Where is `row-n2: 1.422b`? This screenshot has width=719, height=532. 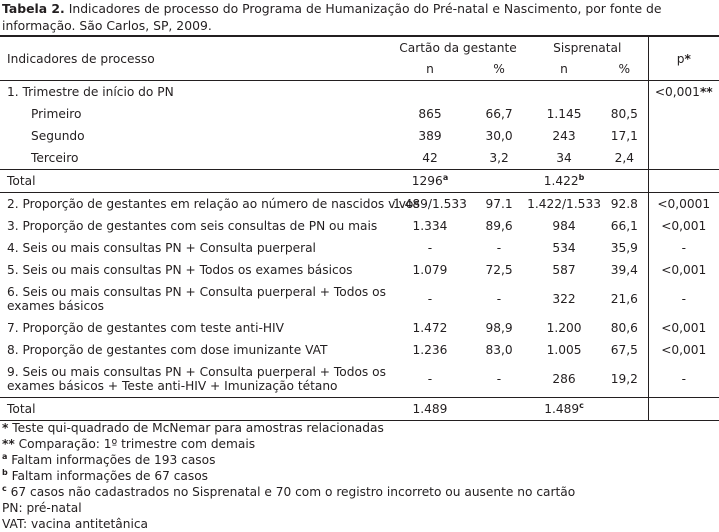
row-n2: 1.422b is located at coordinates (564, 181).